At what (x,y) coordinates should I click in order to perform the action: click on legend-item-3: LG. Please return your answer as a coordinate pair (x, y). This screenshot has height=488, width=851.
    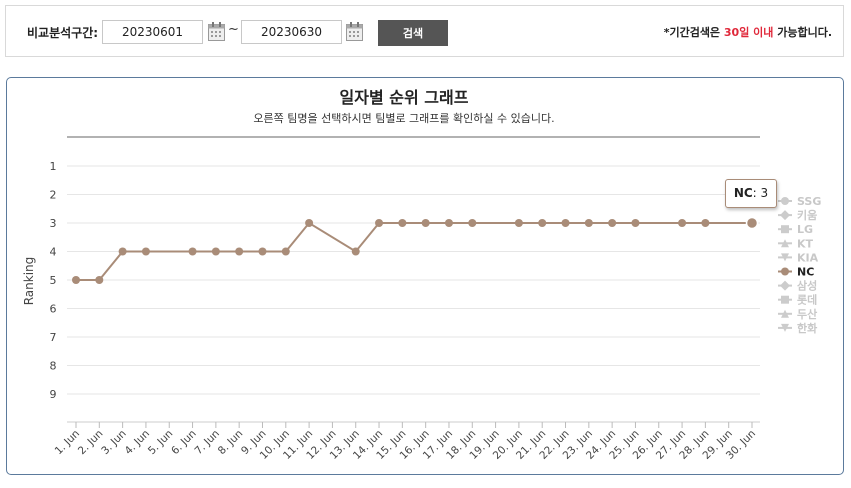
    Looking at the image, I should click on (795, 229).